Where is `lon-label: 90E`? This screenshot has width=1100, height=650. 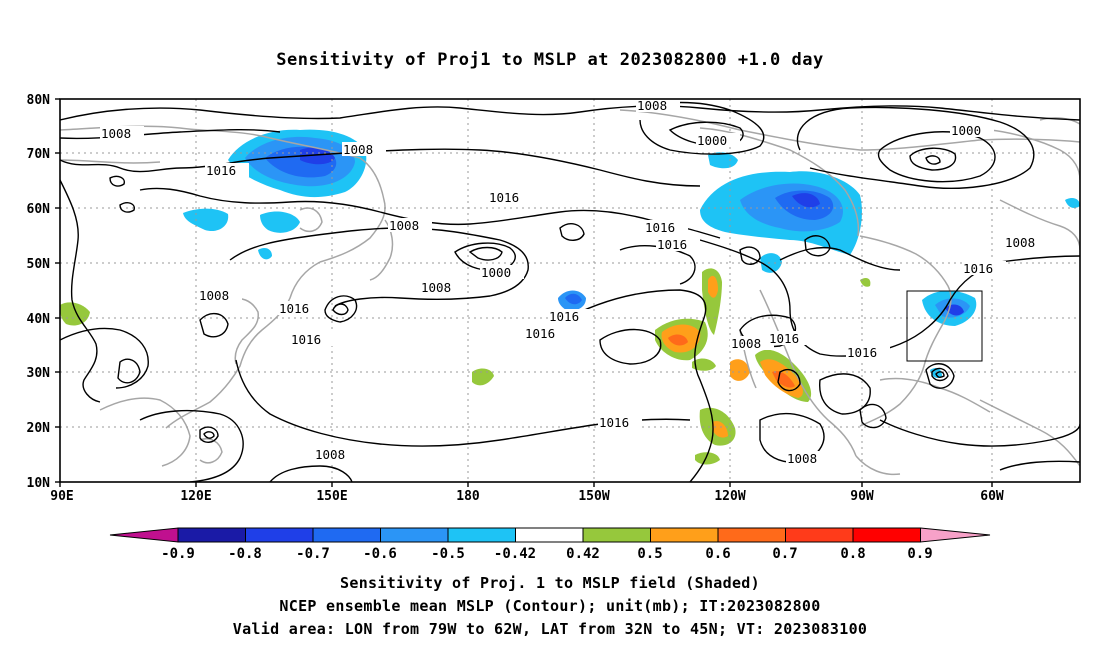 lon-label: 90E is located at coordinates (61, 496).